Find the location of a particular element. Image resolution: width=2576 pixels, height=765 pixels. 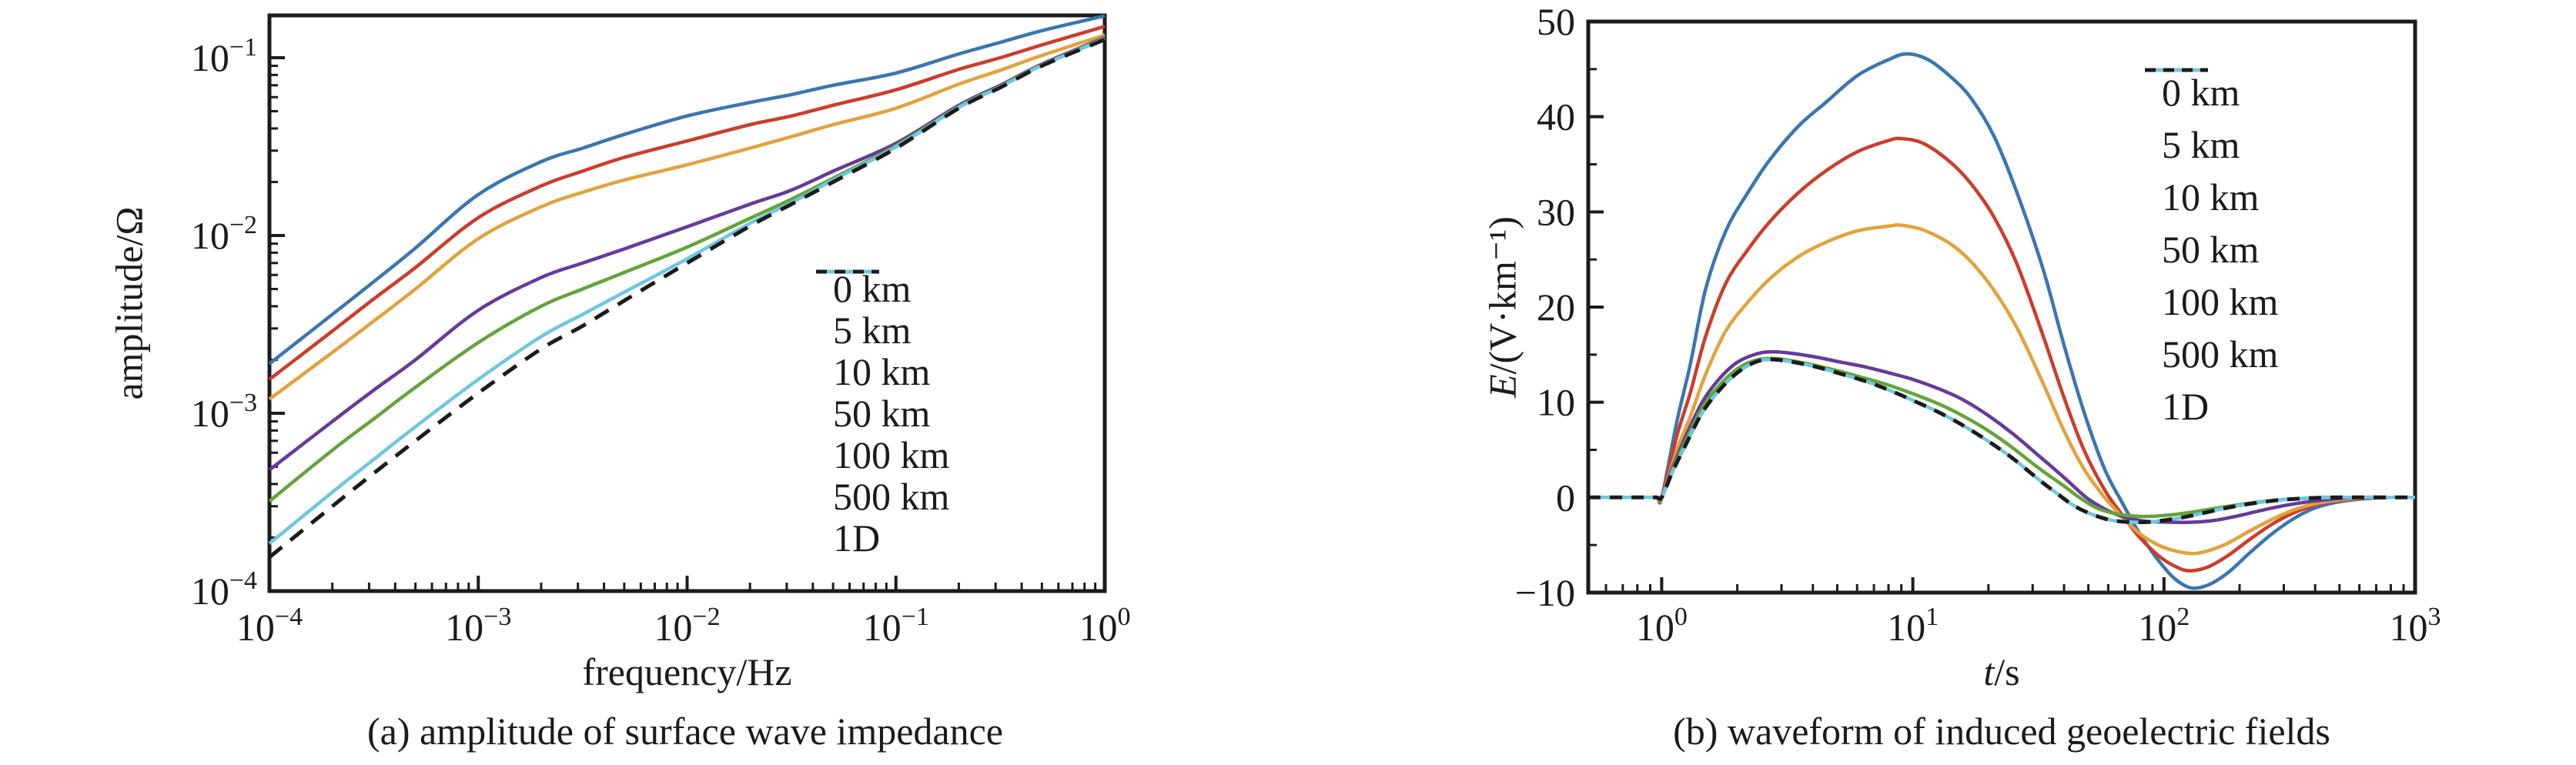

left-y-axis-label-text: amplitude/Ω is located at coordinates (129, 303).